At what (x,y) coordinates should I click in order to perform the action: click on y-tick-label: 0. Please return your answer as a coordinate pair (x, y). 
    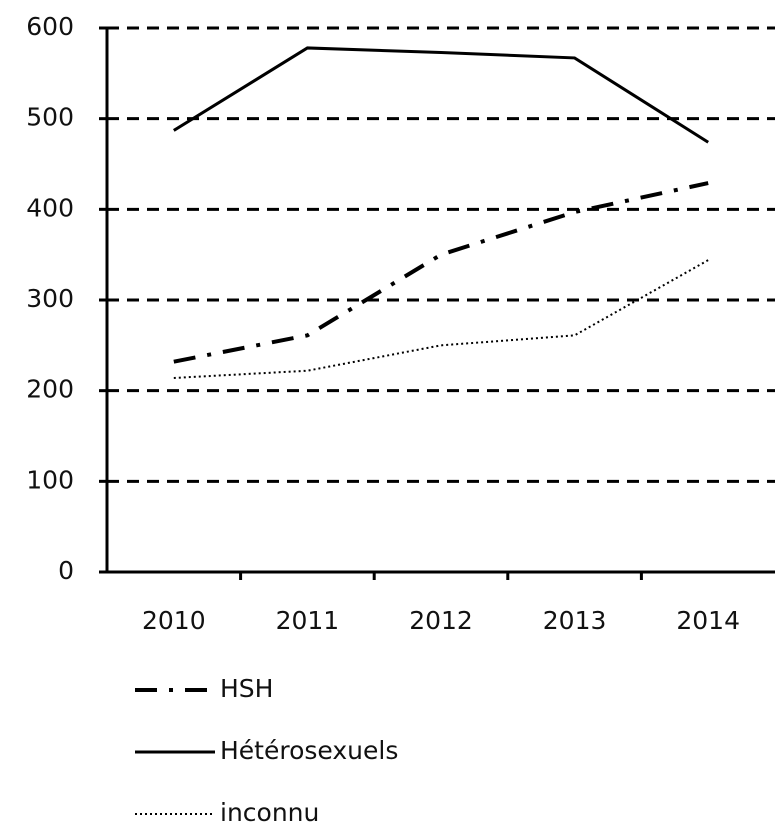
    Looking at the image, I should click on (66, 570).